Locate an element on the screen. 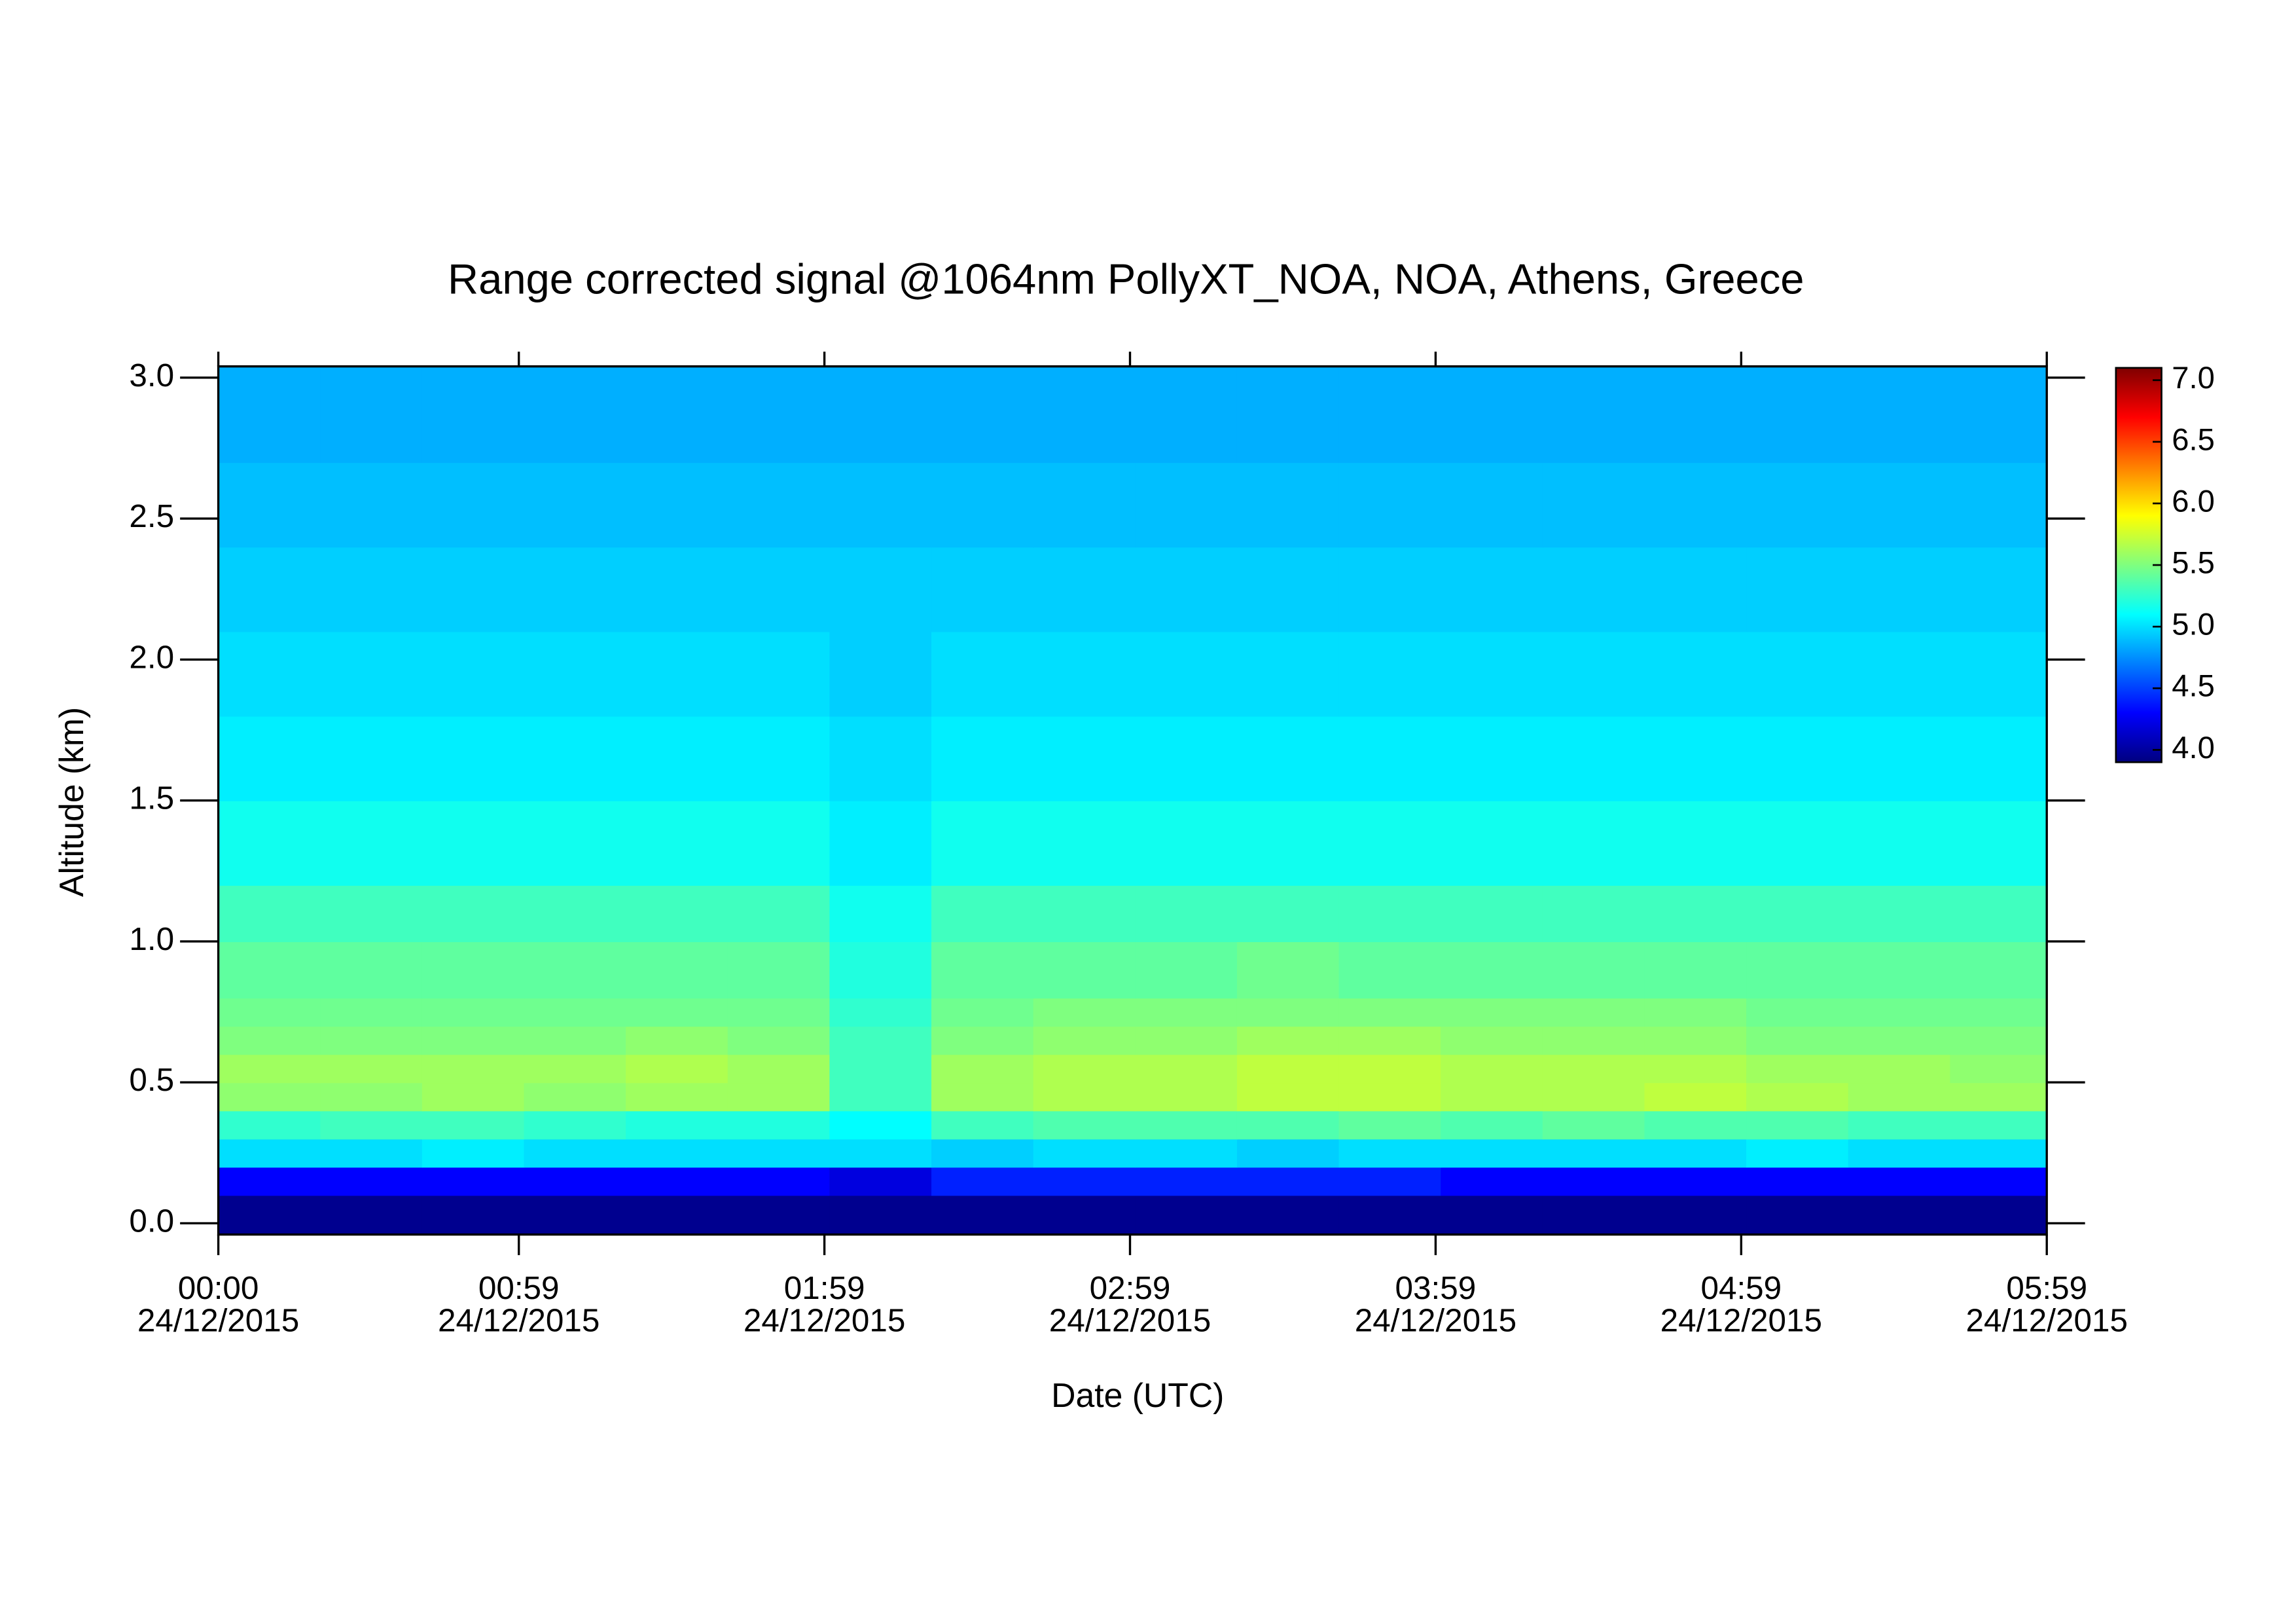 This screenshot has height=1623, width=2296. y-tick-label: 2.5 is located at coordinates (151, 516).